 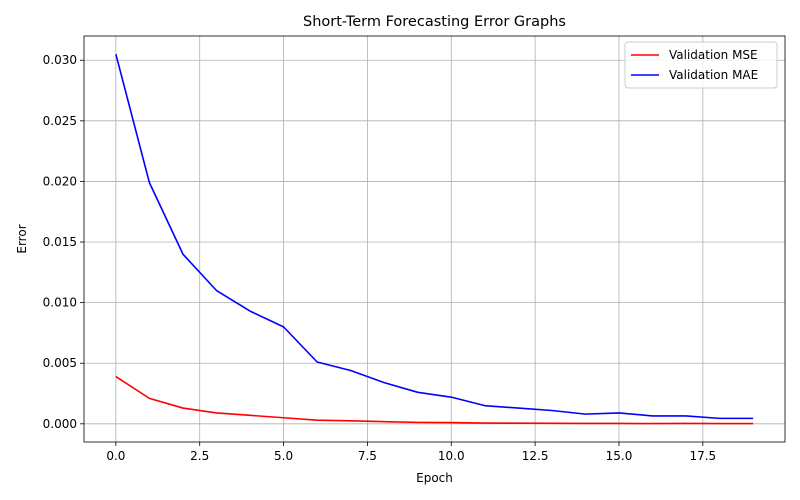 I want to click on y-axis-label: Error, so click(x=22, y=238).